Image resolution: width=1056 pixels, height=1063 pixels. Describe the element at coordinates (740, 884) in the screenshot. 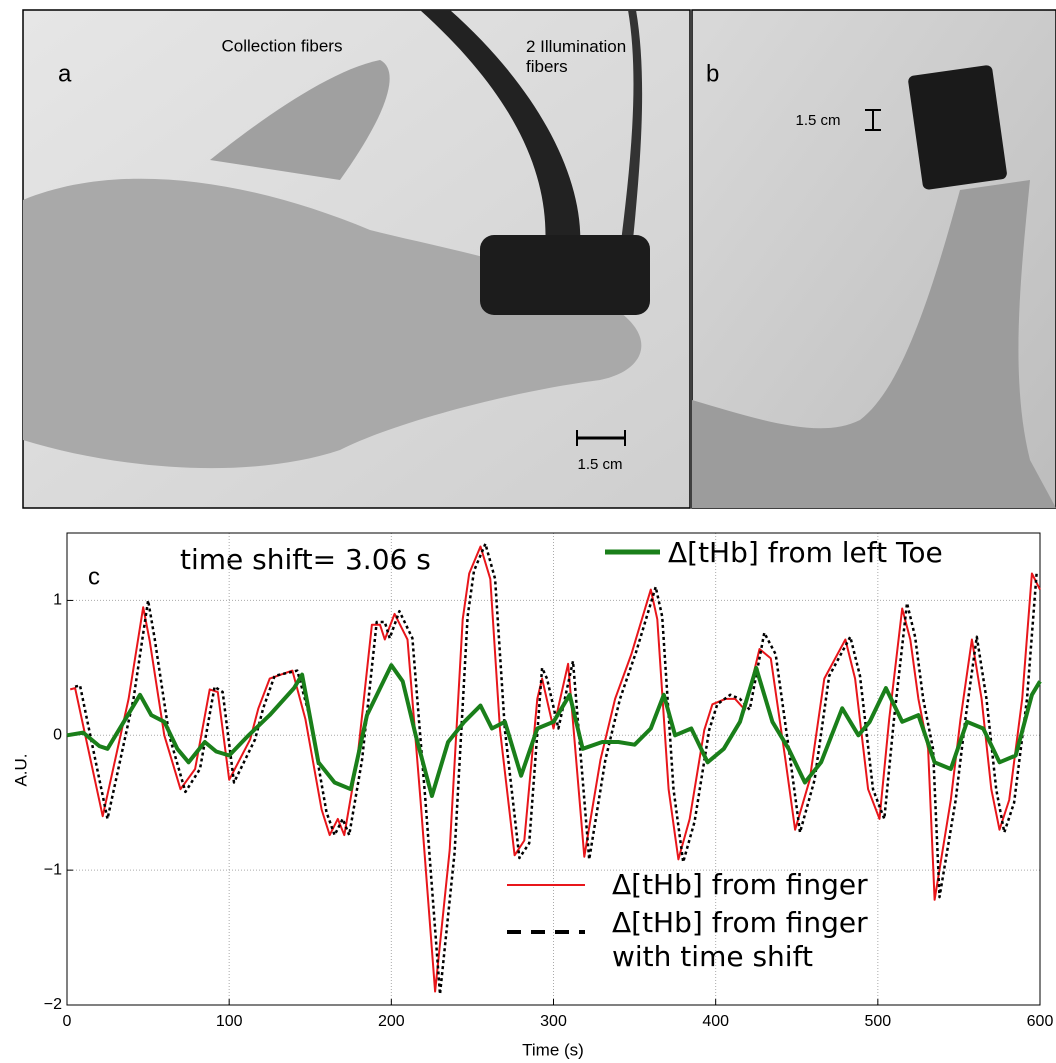

I see `legend-label: Δ[tHb] from finger` at that location.